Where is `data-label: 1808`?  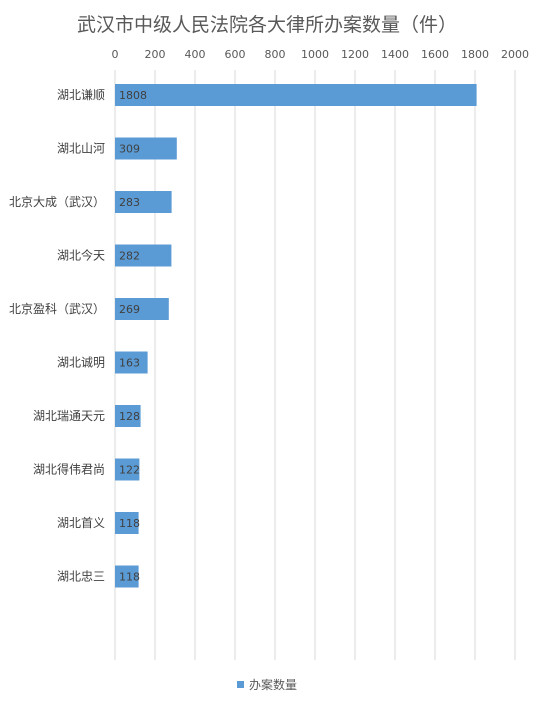 data-label: 1808 is located at coordinates (133, 95).